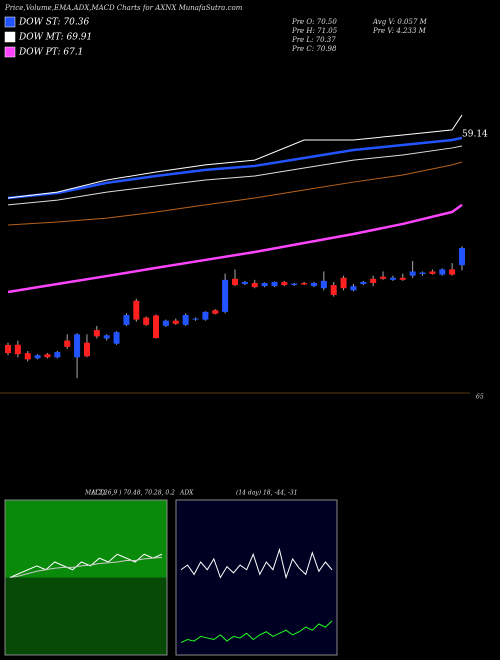 Image resolution: width=500 pixels, height=660 pixels. I want to click on panel-title: MACD:, so click(95, 493).